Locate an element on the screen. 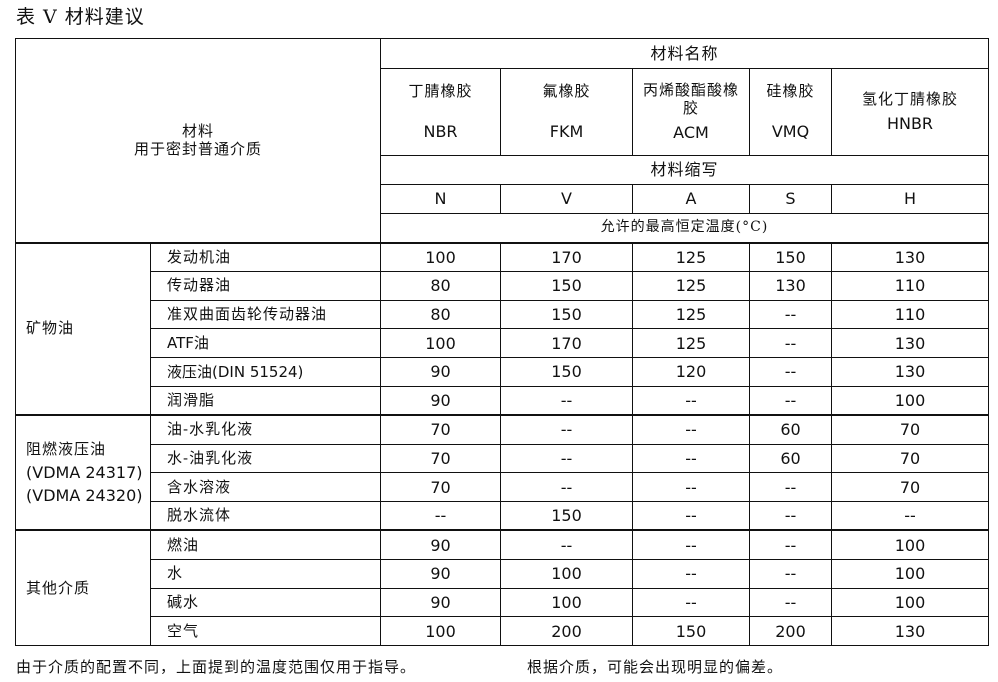 This screenshot has width=998, height=682. material-abbr: A is located at coordinates (691, 199).